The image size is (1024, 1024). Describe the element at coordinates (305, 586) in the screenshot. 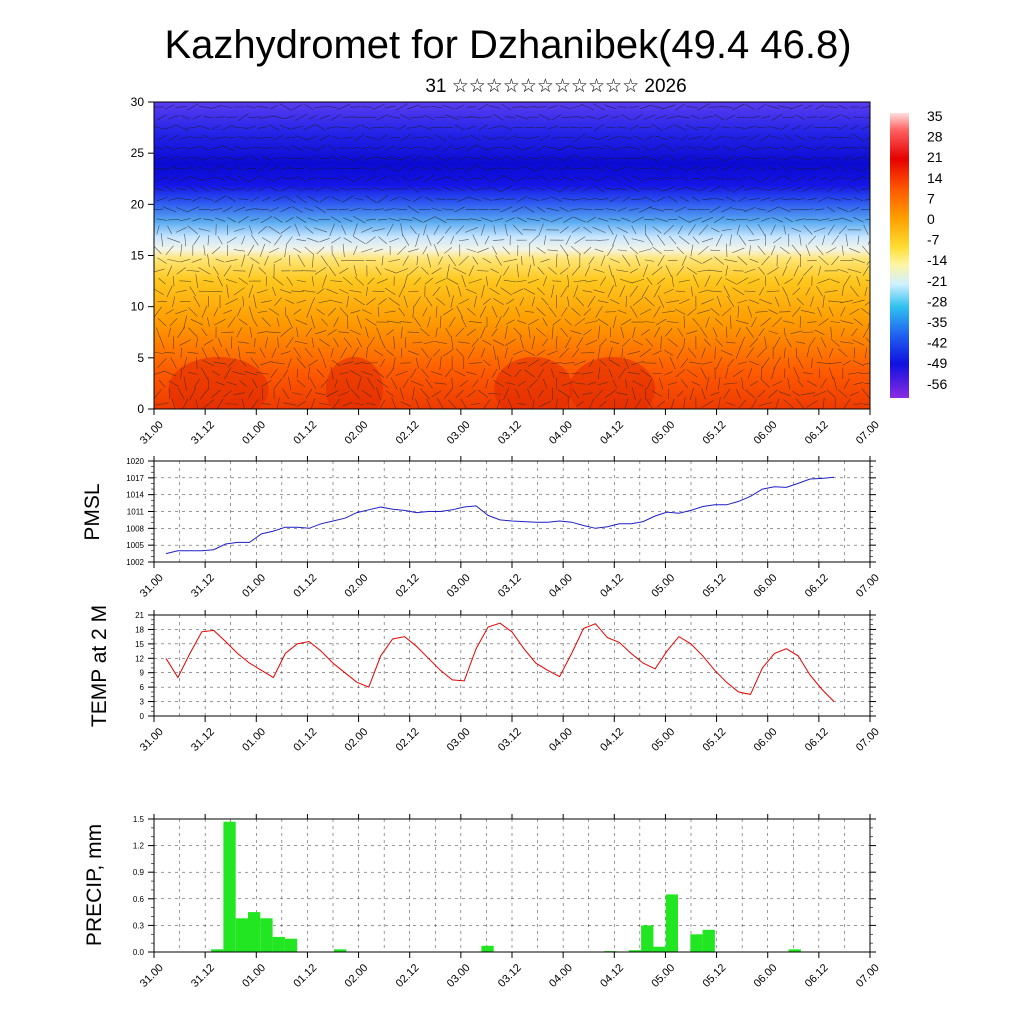

I see `x-tick-label: 01.12` at that location.